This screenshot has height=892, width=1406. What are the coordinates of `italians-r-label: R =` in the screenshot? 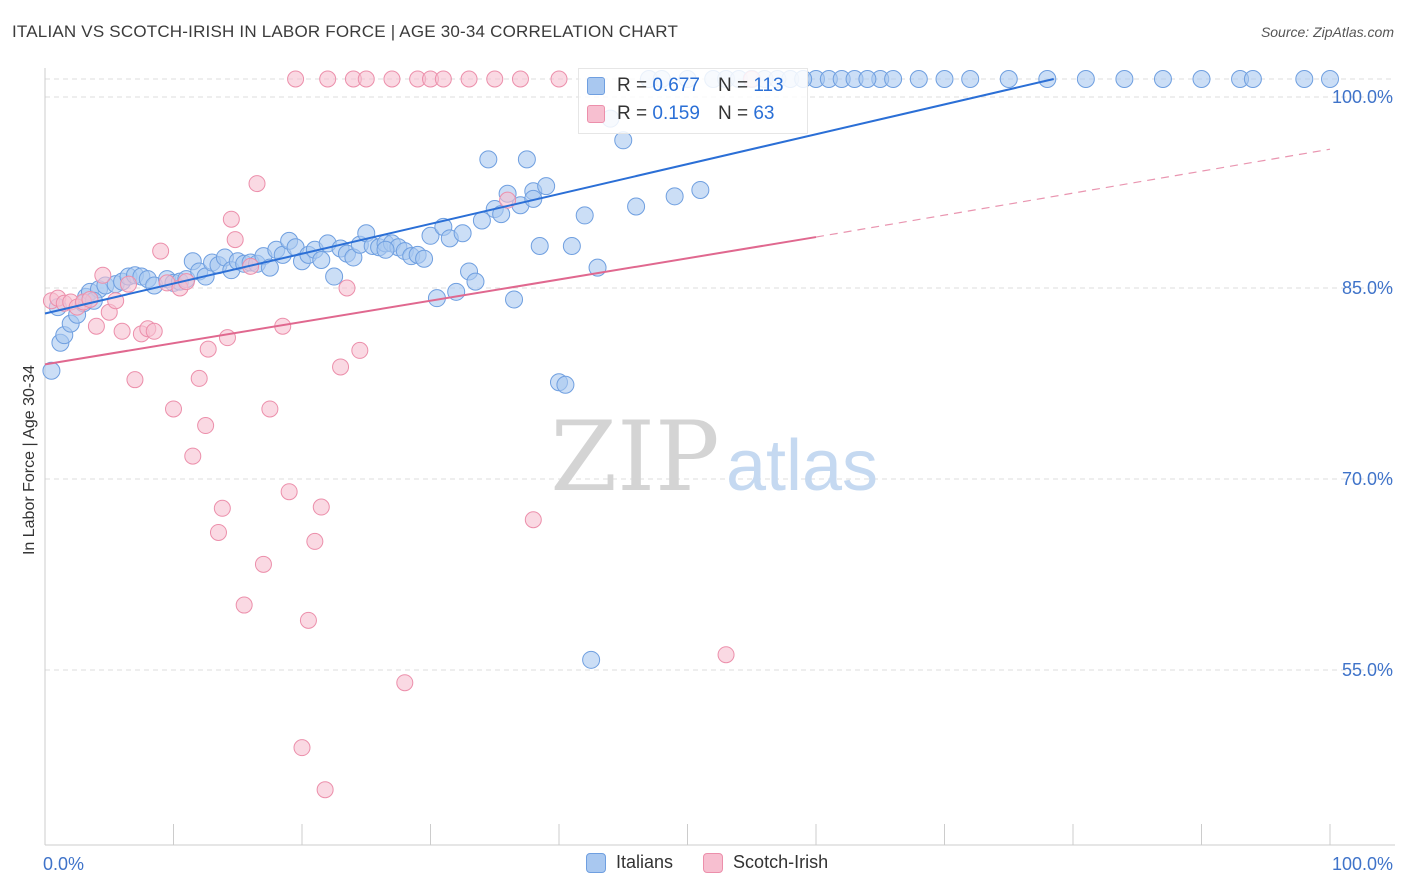 It's located at (632, 85).